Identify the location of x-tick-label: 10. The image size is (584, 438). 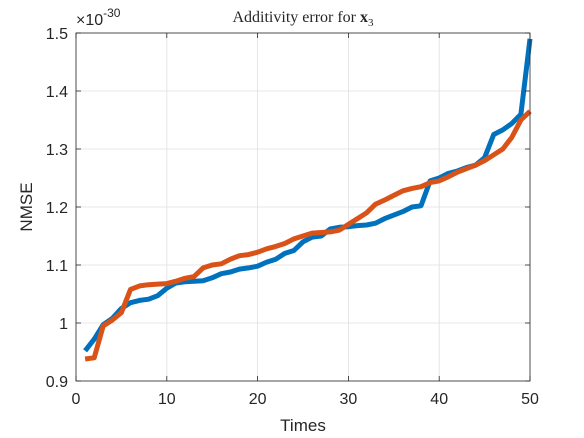
(167, 399).